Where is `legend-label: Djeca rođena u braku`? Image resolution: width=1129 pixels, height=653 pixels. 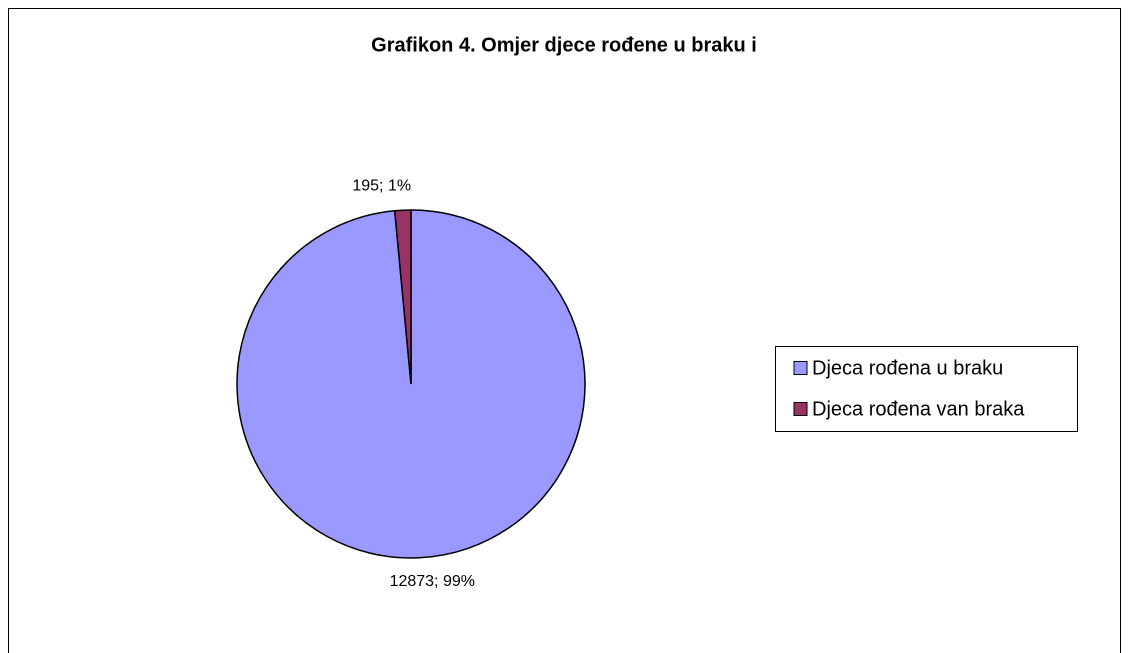 legend-label: Djeca rođena u braku is located at coordinates (907, 368).